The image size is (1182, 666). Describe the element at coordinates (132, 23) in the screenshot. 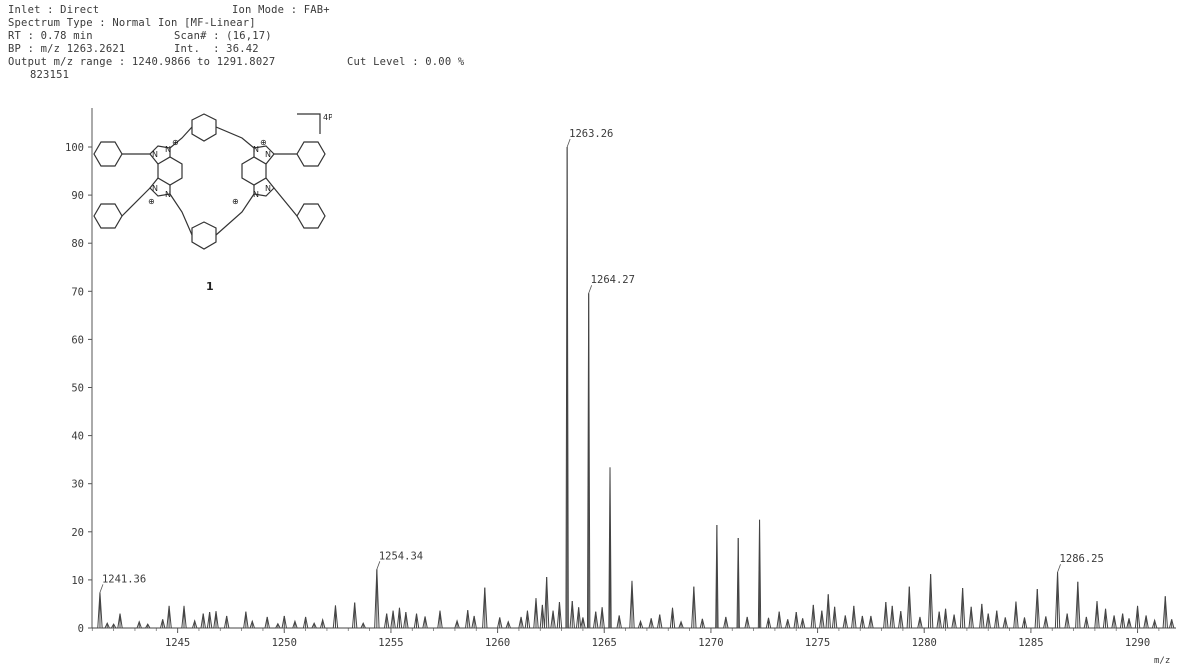

I see `spectrum-type-text: Spectrum Type : Normal Ion [MF-Linear]` at that location.